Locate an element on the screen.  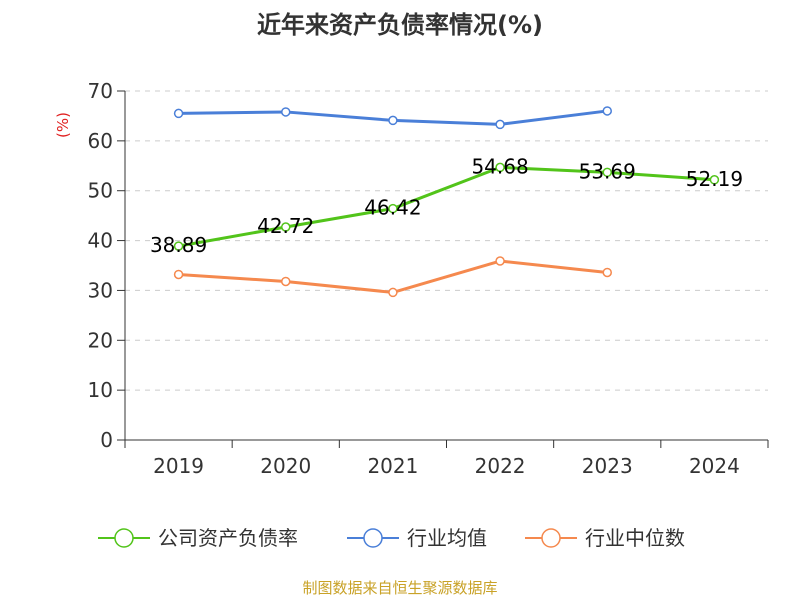
x-tick-label: 2021 is located at coordinates (392, 466).